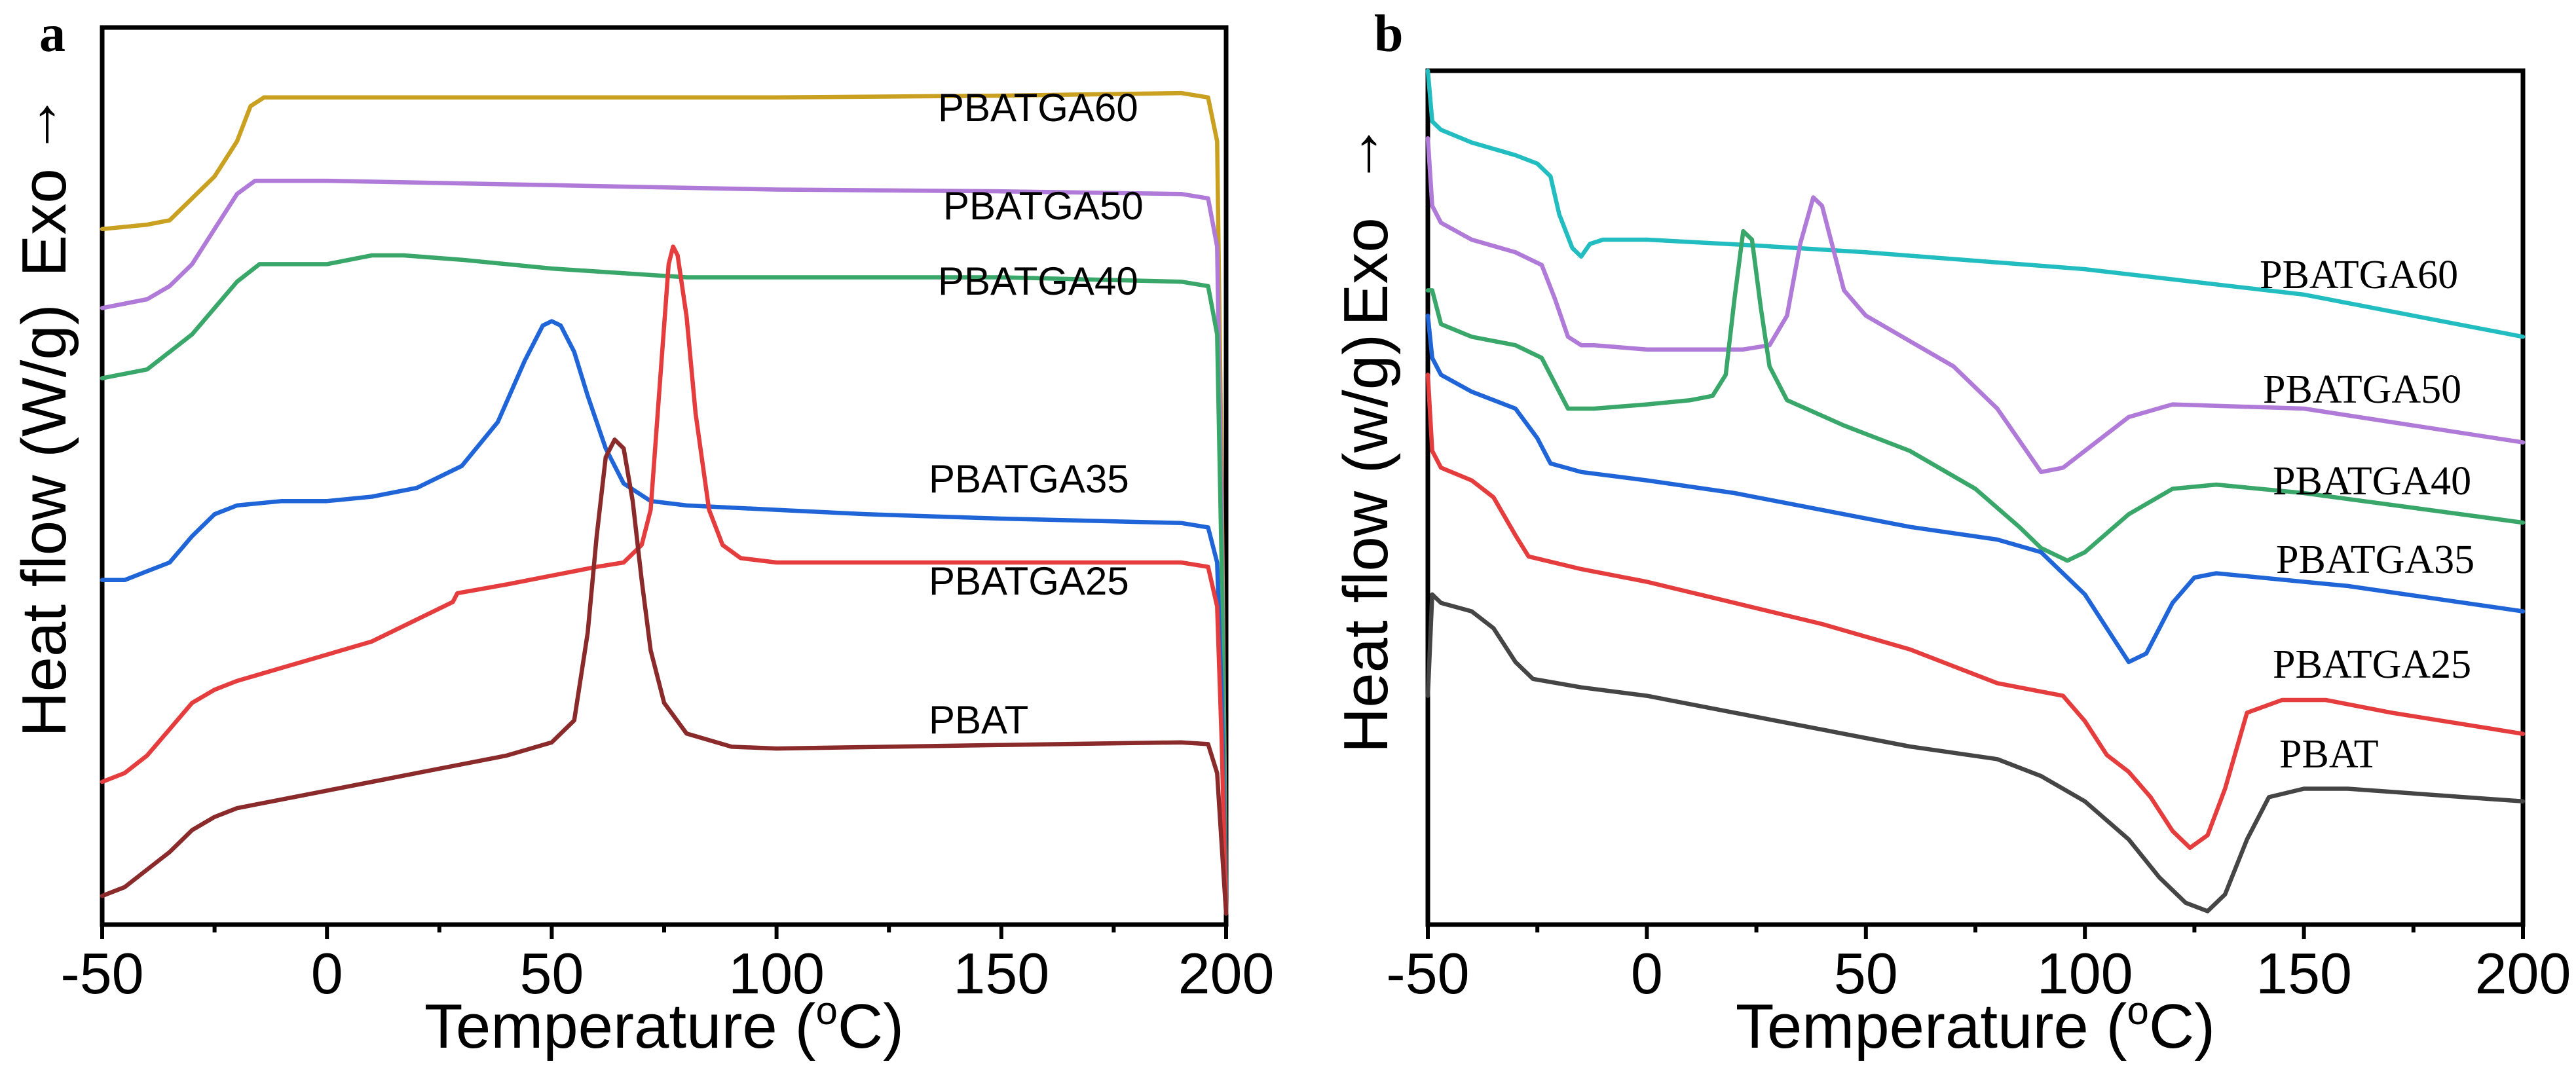 The width and height of the screenshot is (2576, 1068). Describe the element at coordinates (2372, 664) in the screenshot. I see `series-label-b-pbatga25: PBATGA25` at that location.